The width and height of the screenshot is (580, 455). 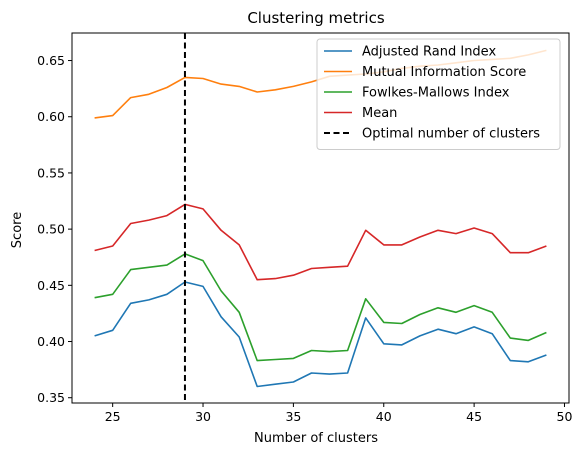 I want to click on legend-label: Mutual Information Score, so click(x=444, y=72).